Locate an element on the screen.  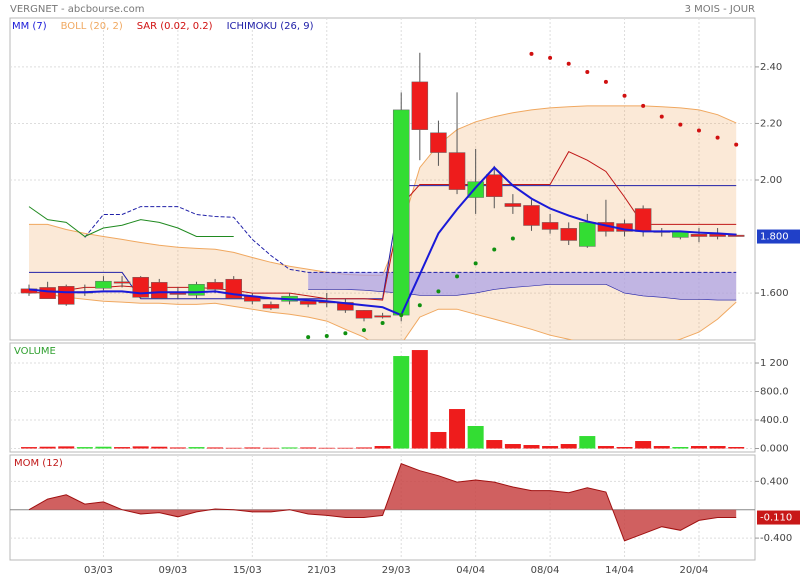
y-tick-label: 1.600 is located at coordinates (774, 293).